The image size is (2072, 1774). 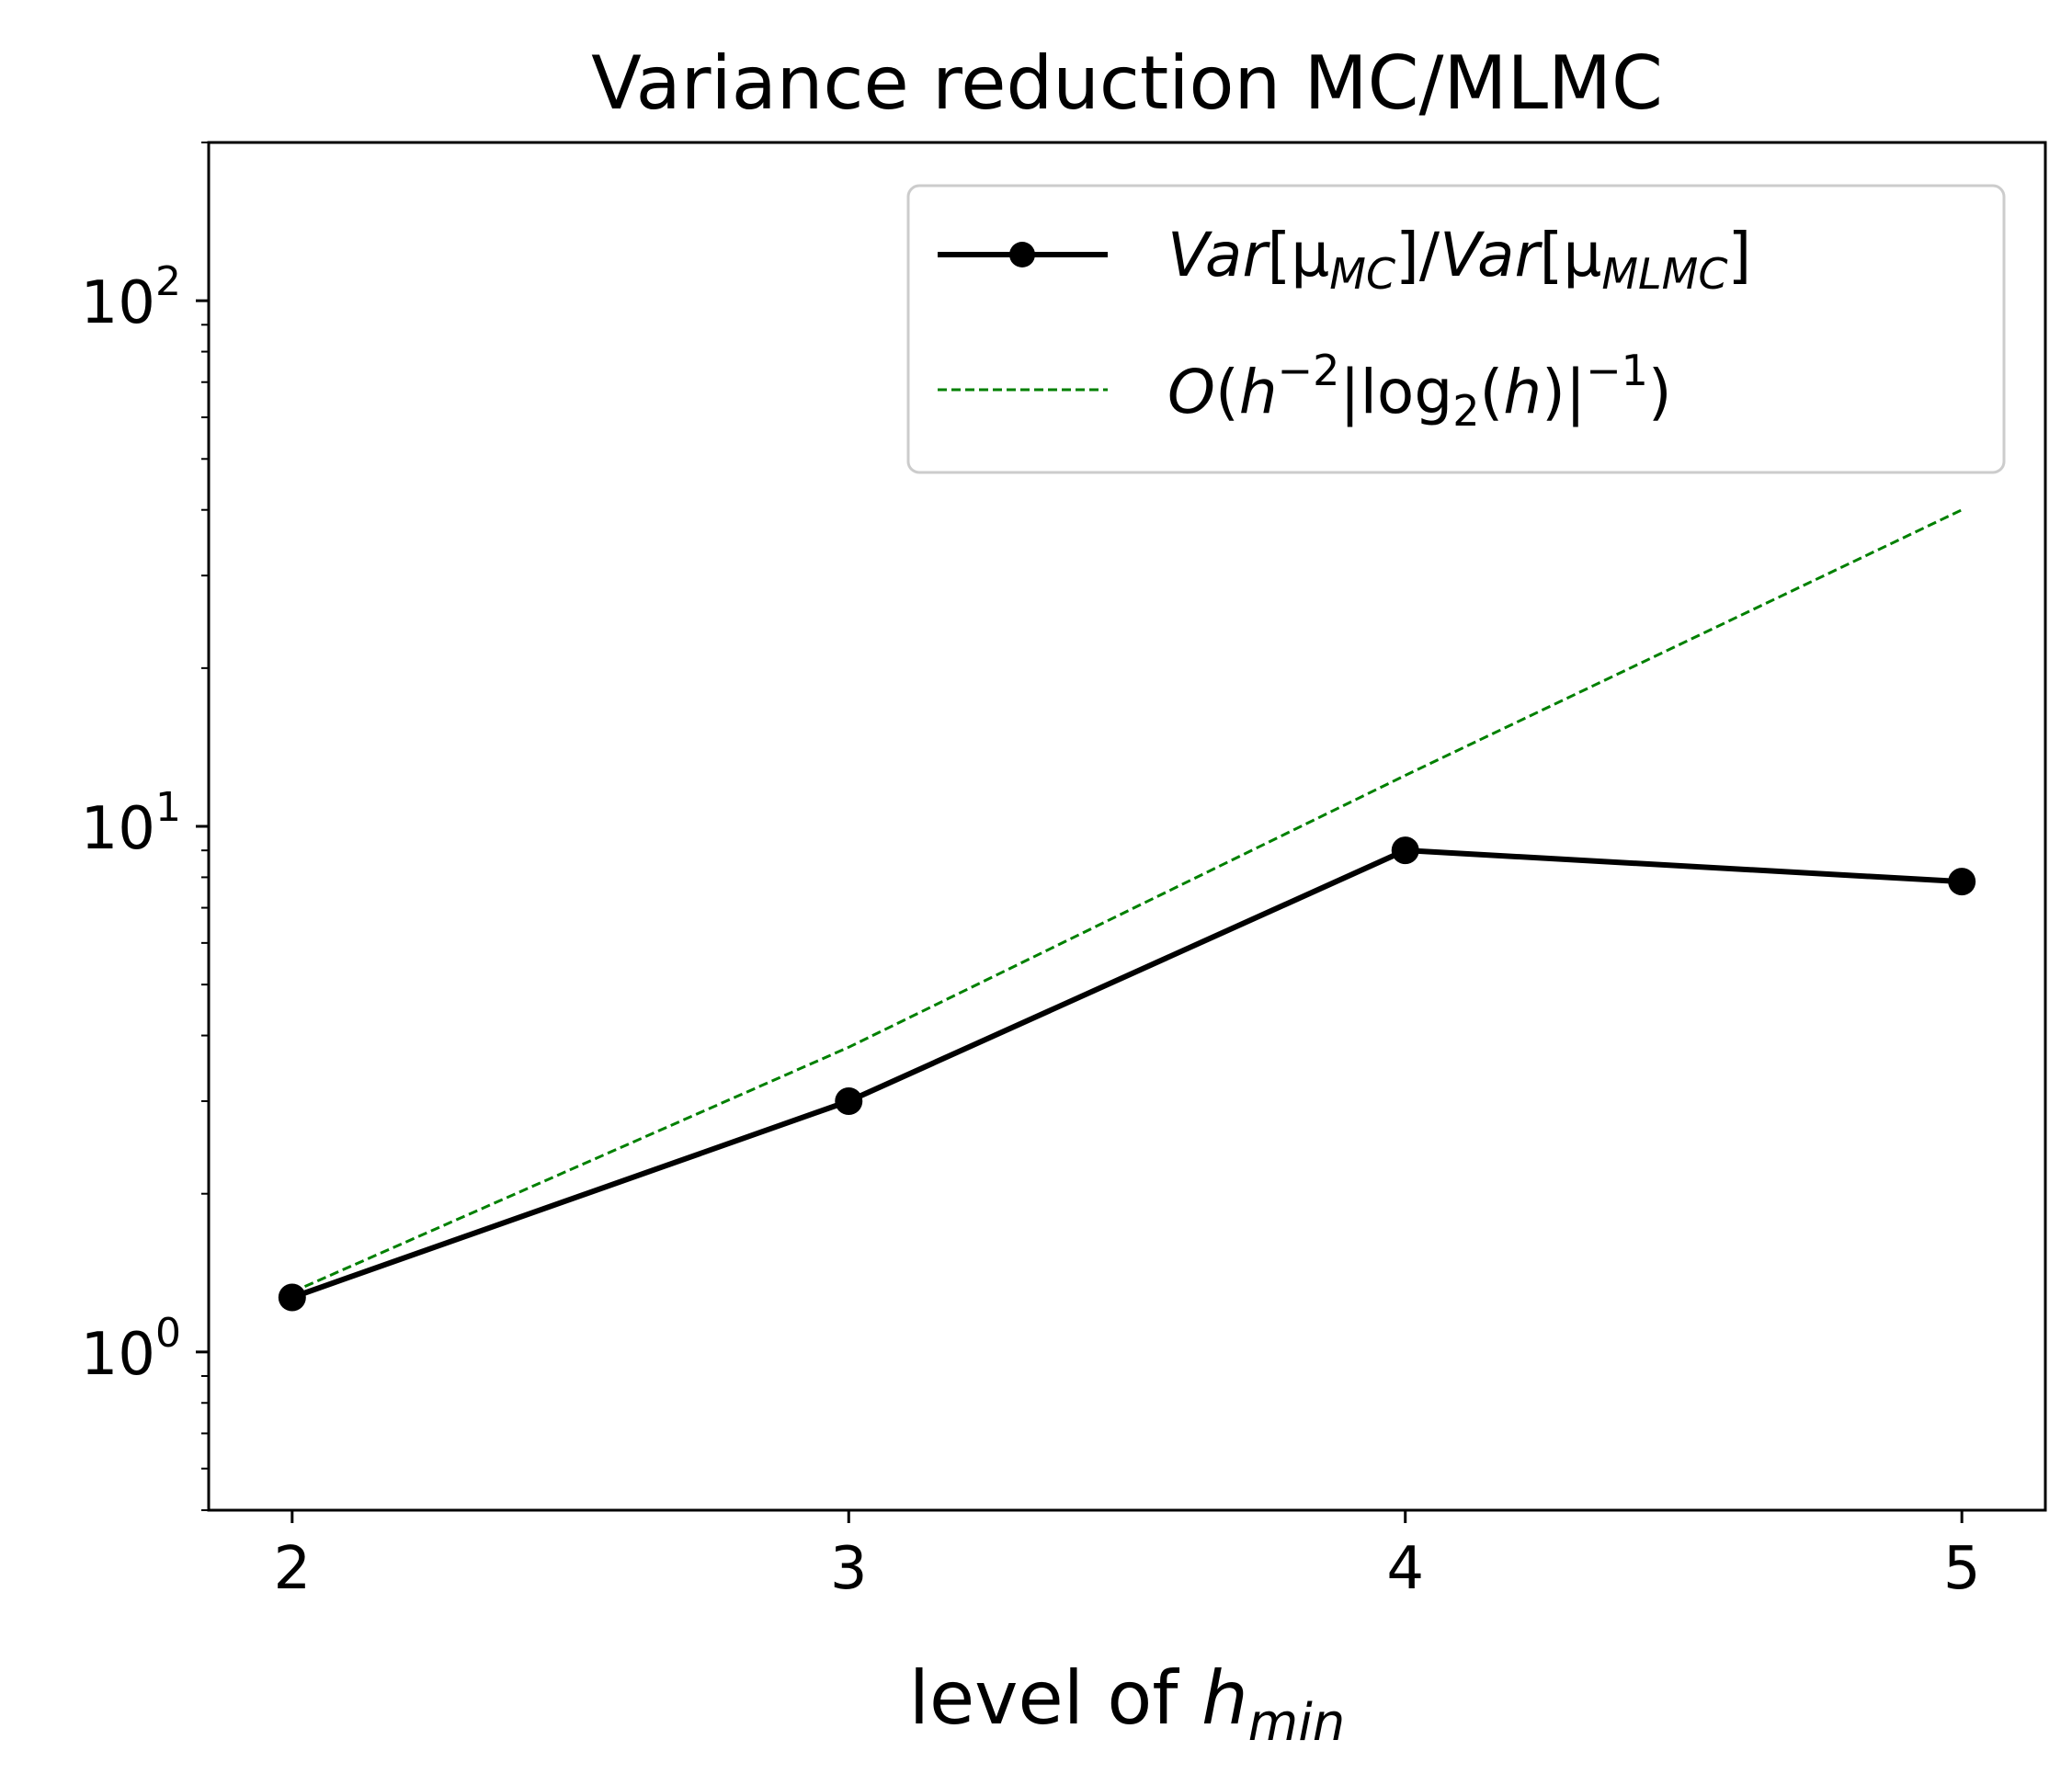 What do you see at coordinates (1127, 1556) in the screenshot?
I see `x-axis: 2 3 4 5` at bounding box center [1127, 1556].